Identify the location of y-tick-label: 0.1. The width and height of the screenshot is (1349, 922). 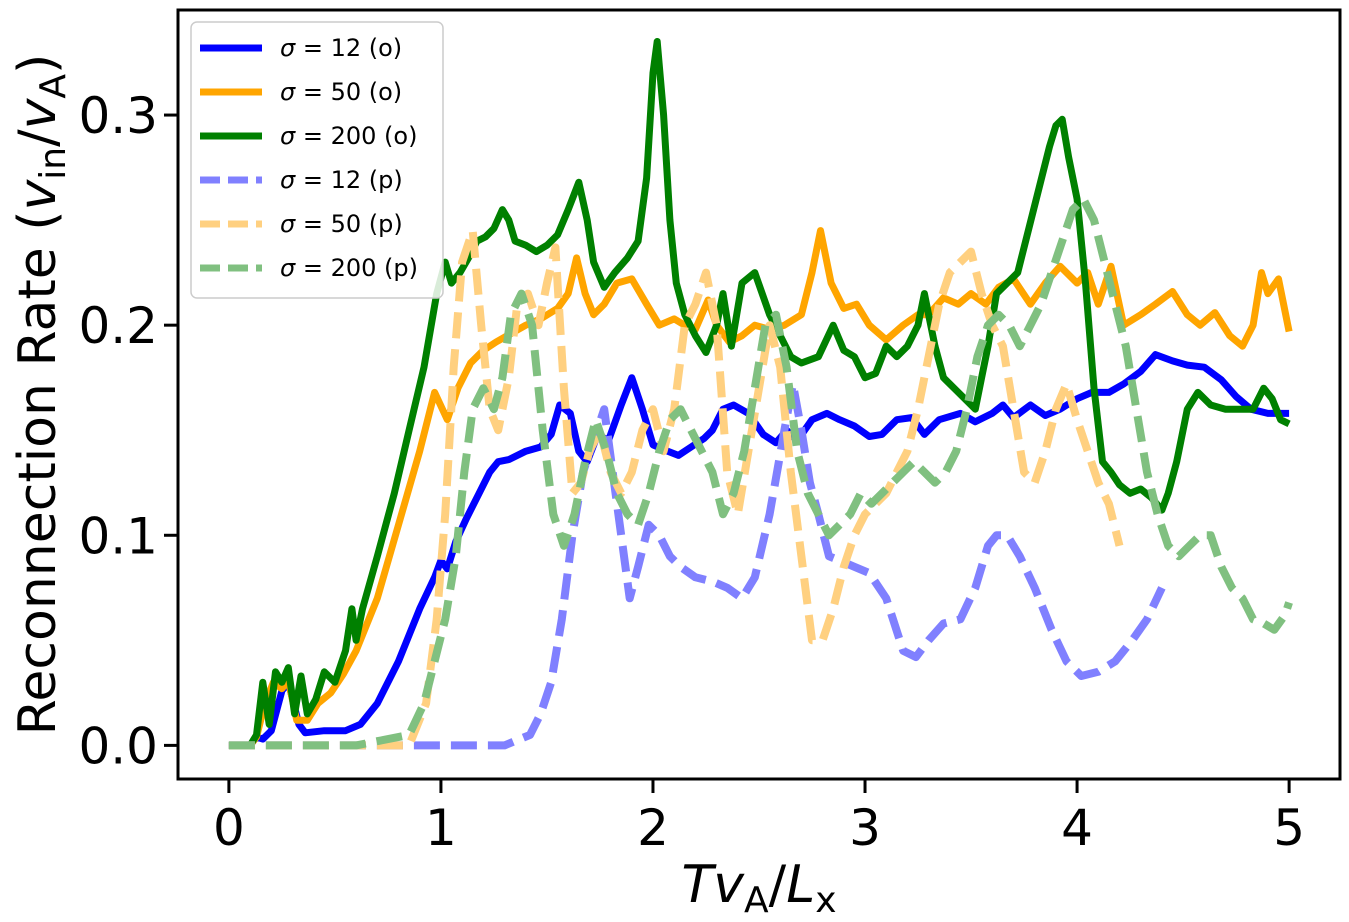
(118, 536).